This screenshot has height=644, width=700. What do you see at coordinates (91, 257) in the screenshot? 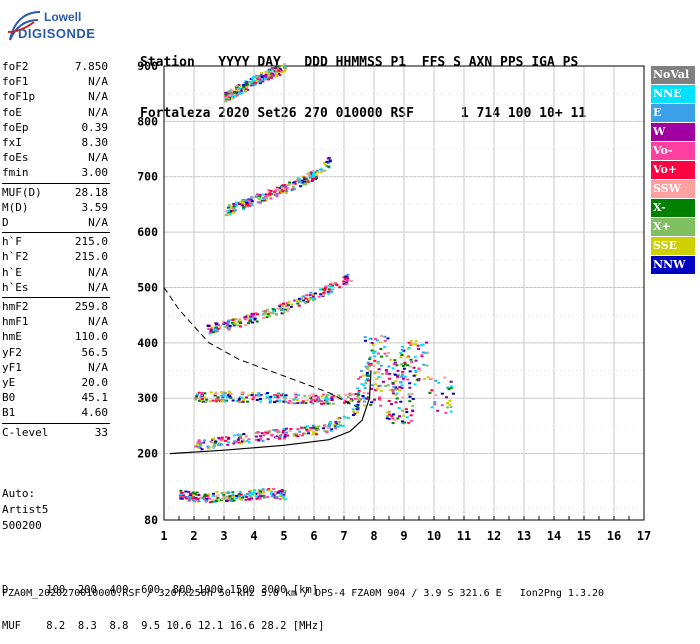
I see `param-value: 215.0` at bounding box center [91, 257].